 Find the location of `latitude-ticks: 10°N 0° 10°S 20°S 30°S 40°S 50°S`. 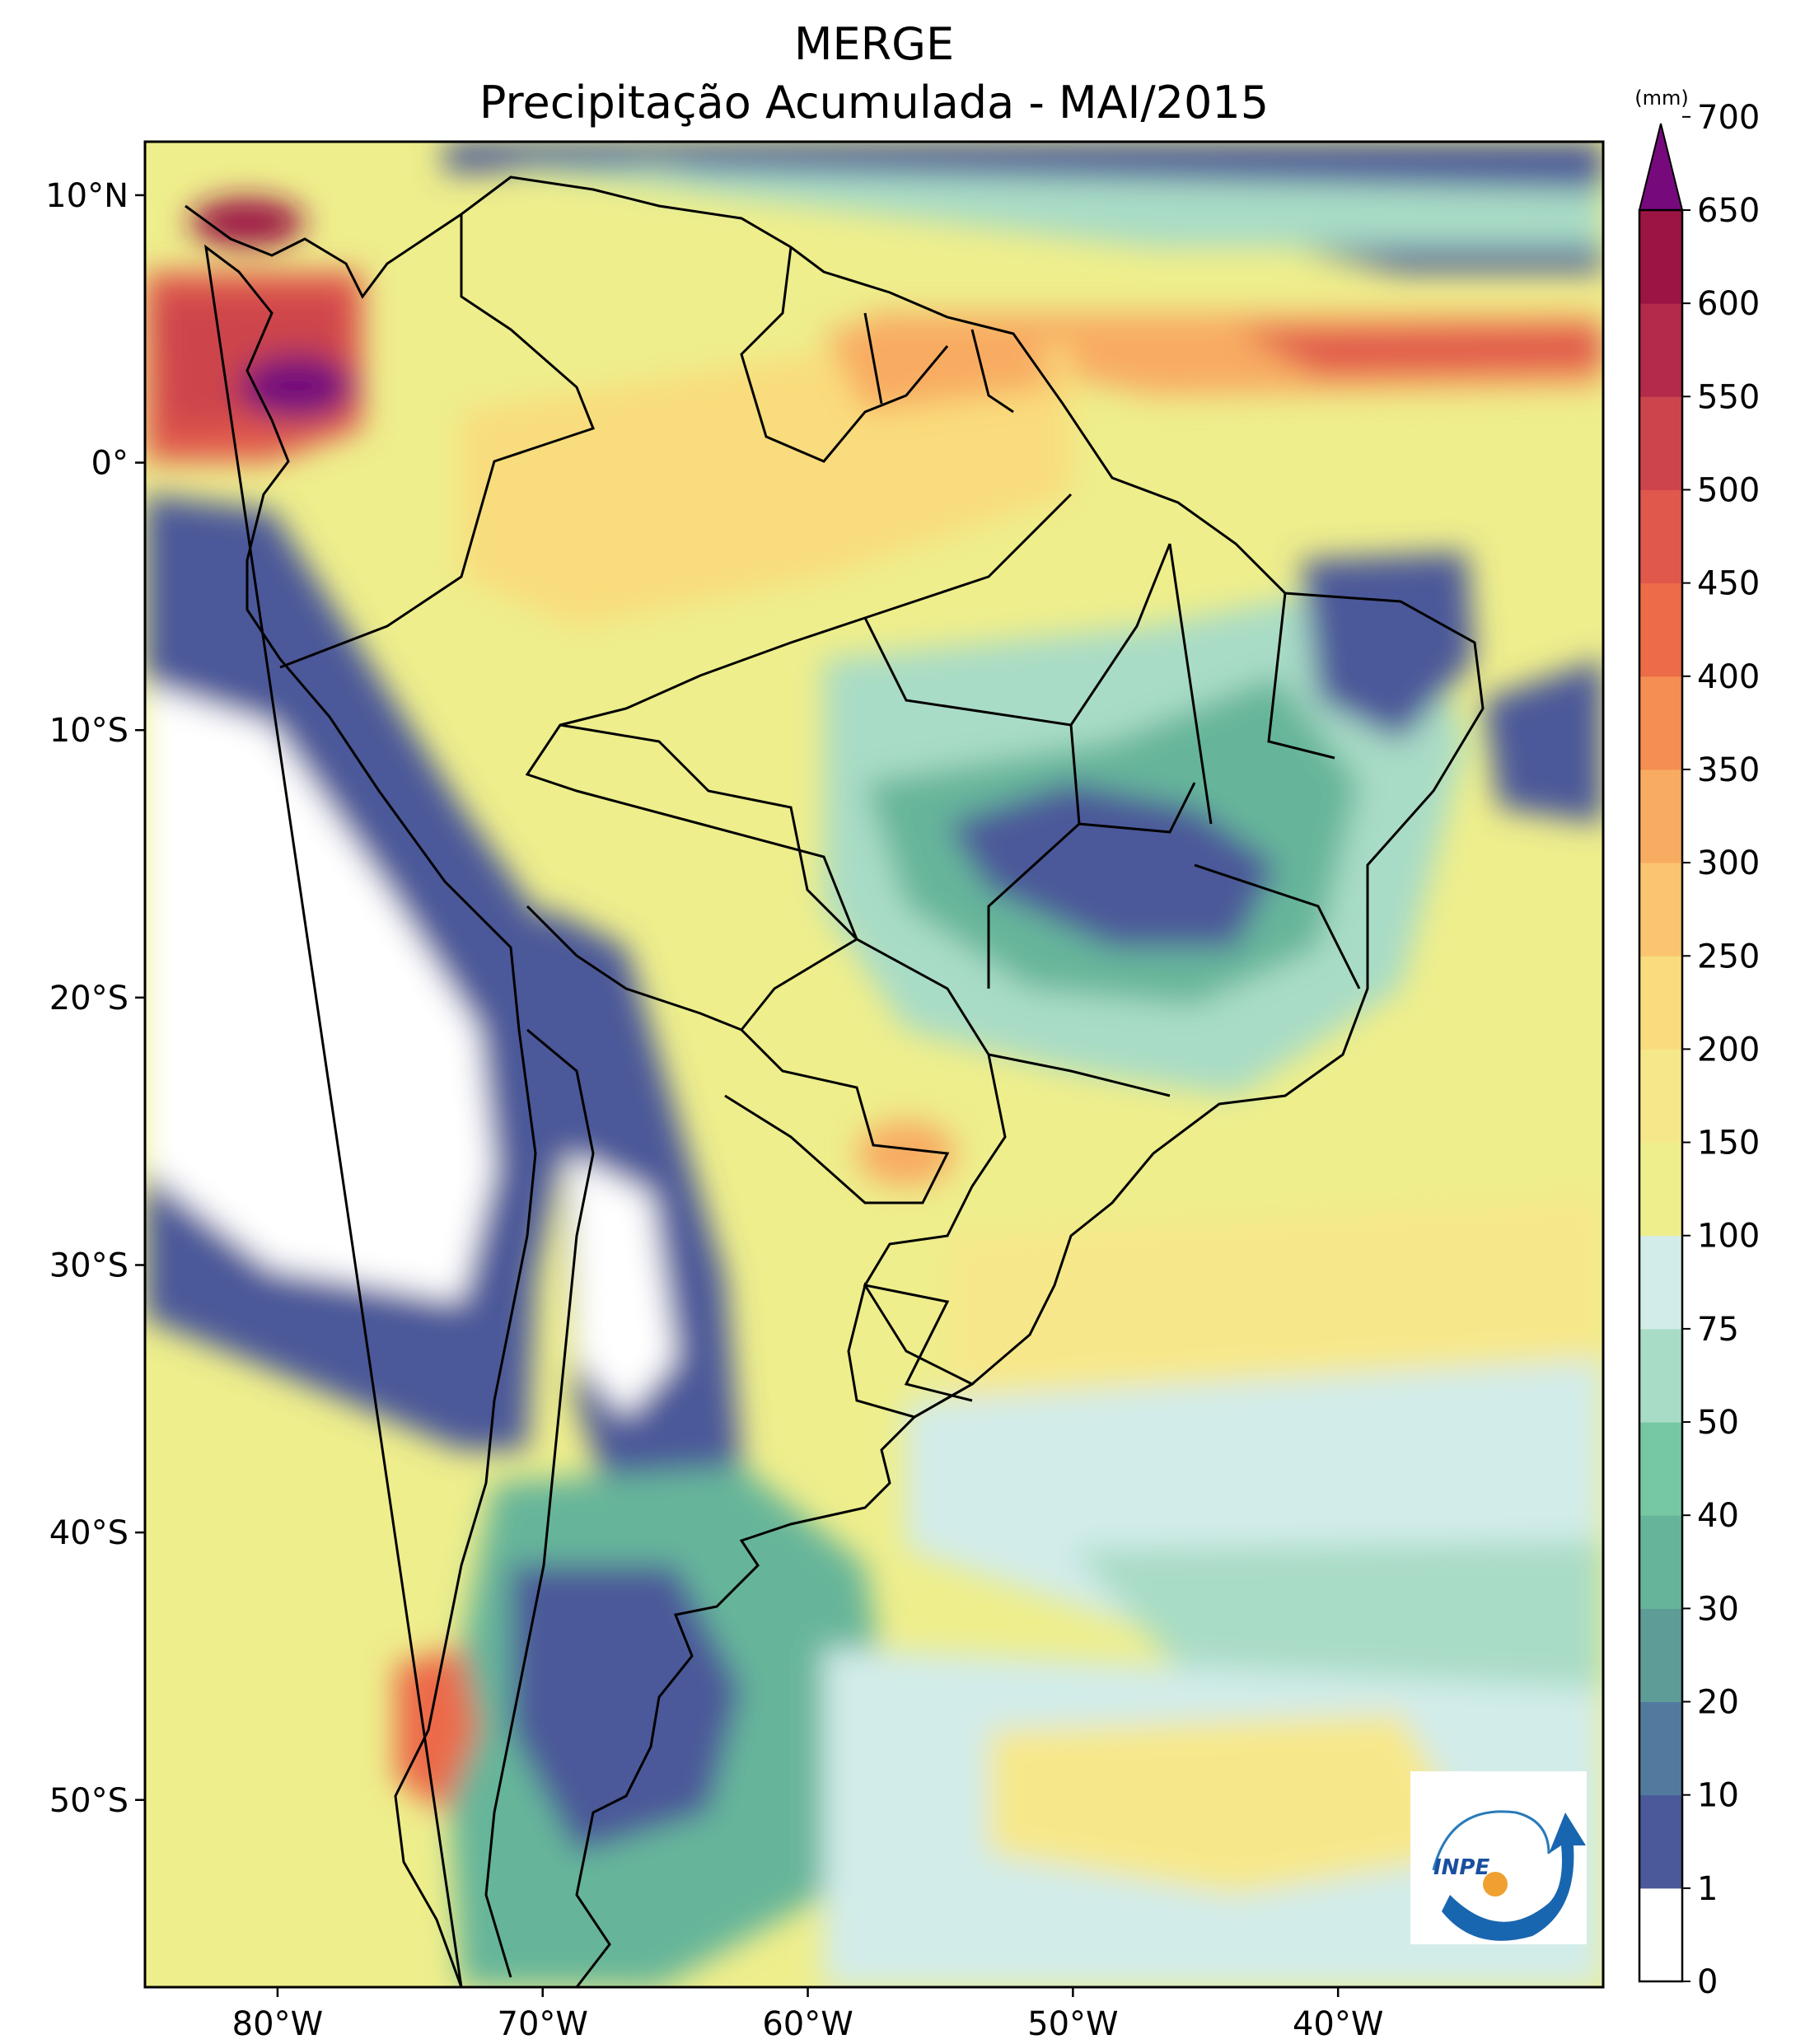

latitude-ticks: 10°N 0° 10°S 20°S 30°S 40°S 50°S is located at coordinates (95, 998).